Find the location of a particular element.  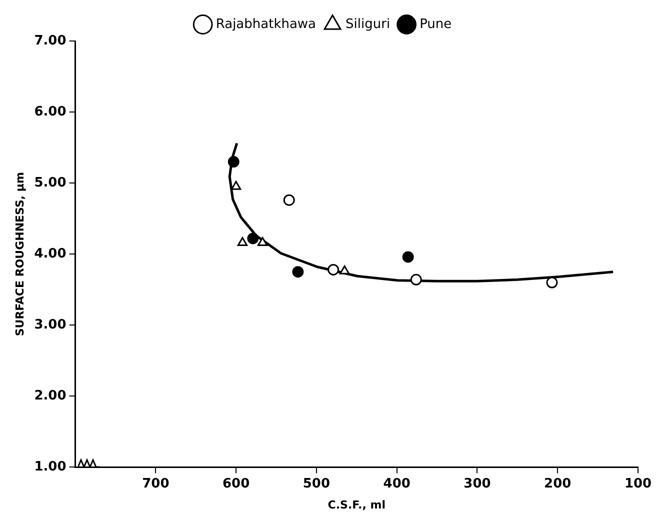

y-tick-label: 6.00 is located at coordinates (50, 112).